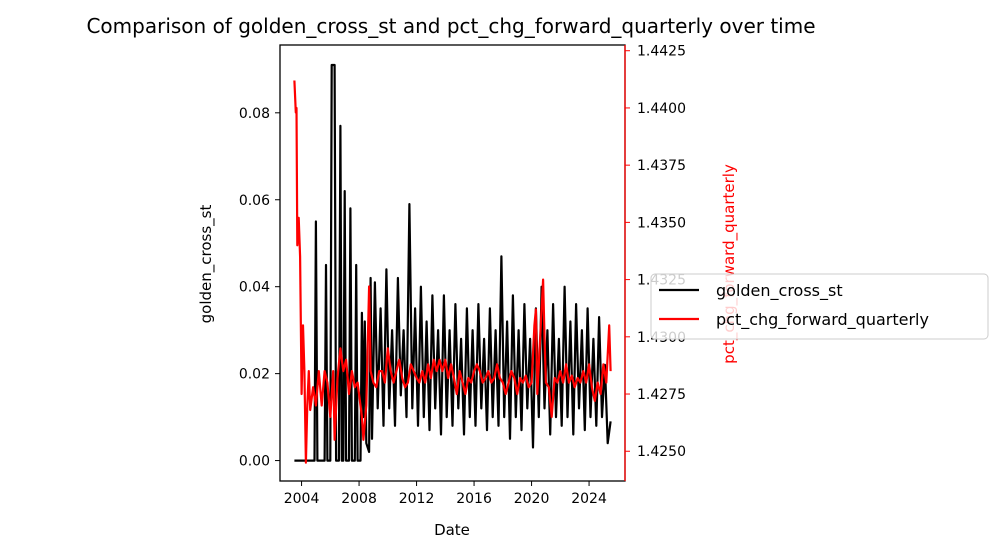 This screenshot has width=1005, height=554. What do you see at coordinates (359, 499) in the screenshot?
I see `x-tick-label: 2008` at bounding box center [359, 499].